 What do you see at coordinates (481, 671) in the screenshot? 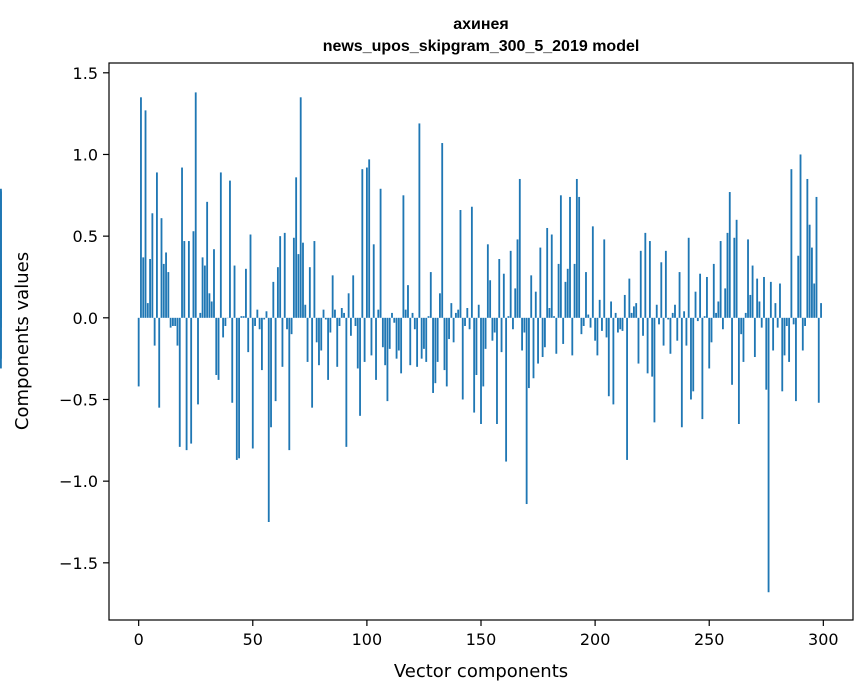
I see `x-axis-label: Vector components` at bounding box center [481, 671].